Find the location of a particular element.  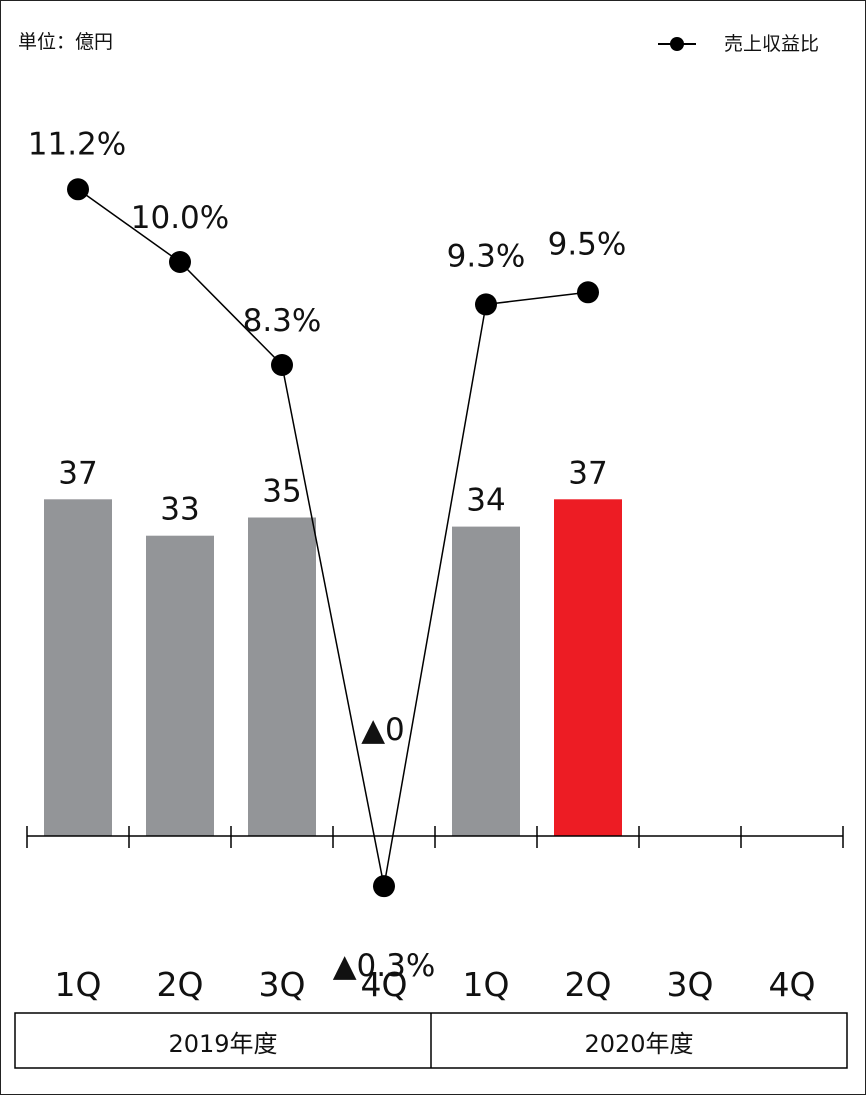

bar-value-label: 34 is located at coordinates (485, 501).